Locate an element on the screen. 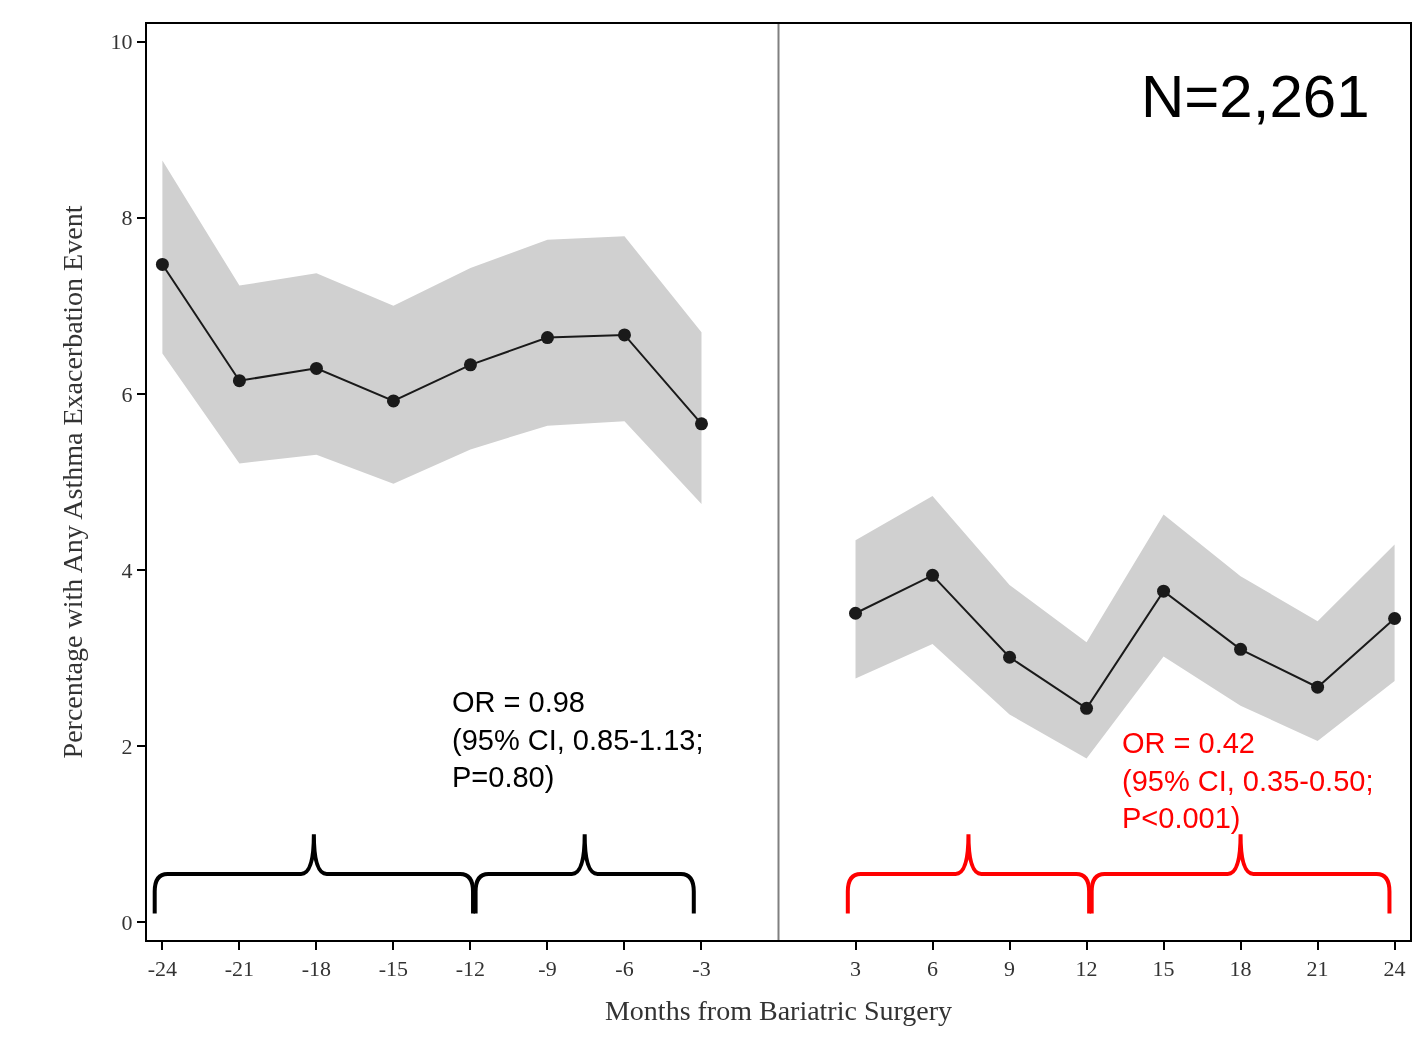 The width and height of the screenshot is (1425, 1059). x-tick-label: -3 is located at coordinates (701, 969).